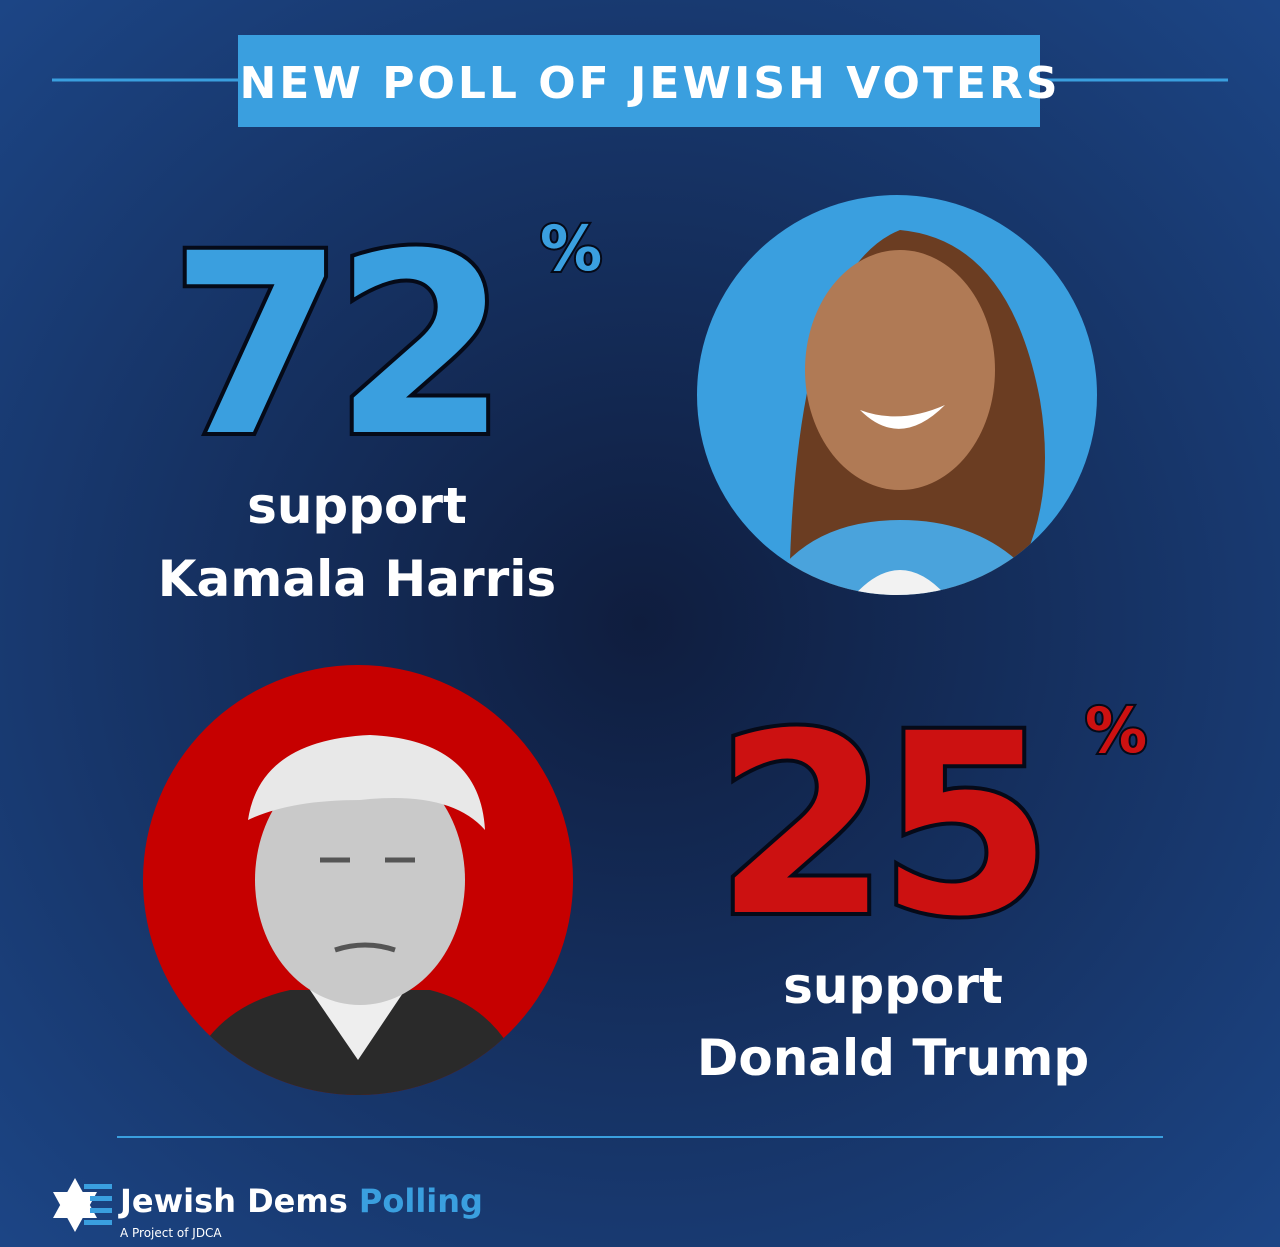 The width and height of the screenshot is (1280, 1247). What do you see at coordinates (893, 1058) in the screenshot?
I see `label-line: Donald Trump` at bounding box center [893, 1058].